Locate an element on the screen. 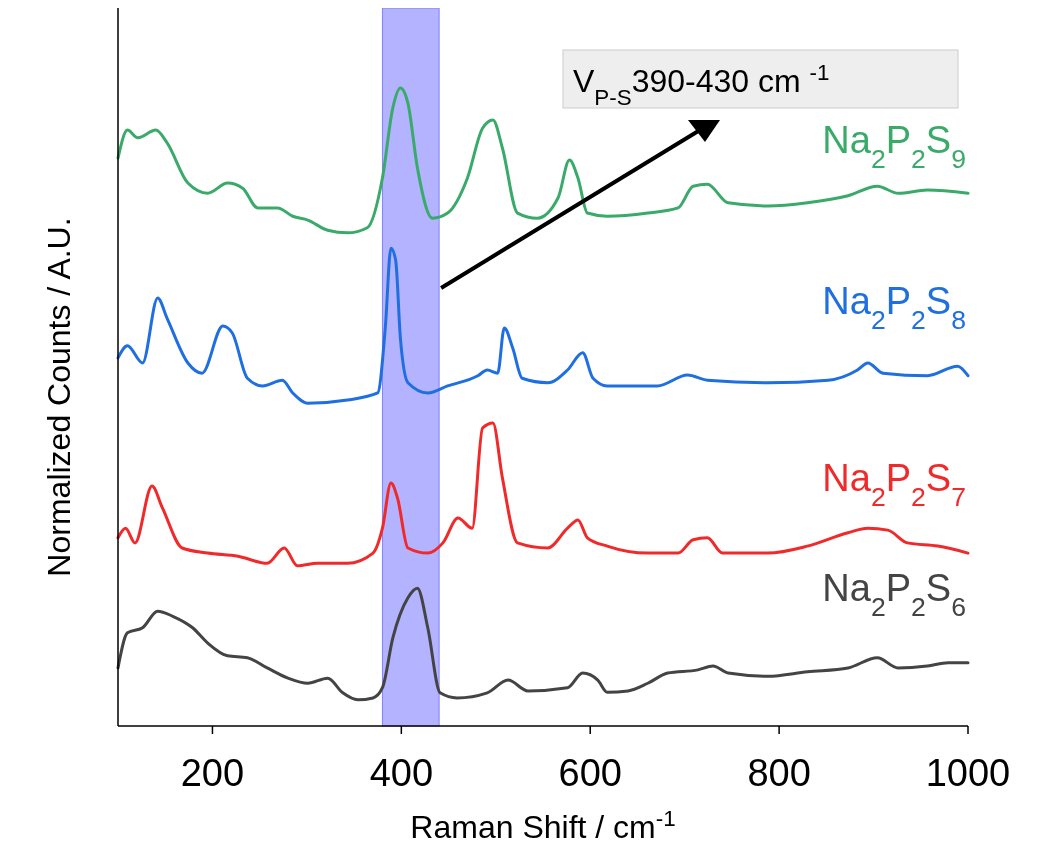  x-axis-title: Raman Shift / cm$^{-1}$ is located at coordinates (543, 825).